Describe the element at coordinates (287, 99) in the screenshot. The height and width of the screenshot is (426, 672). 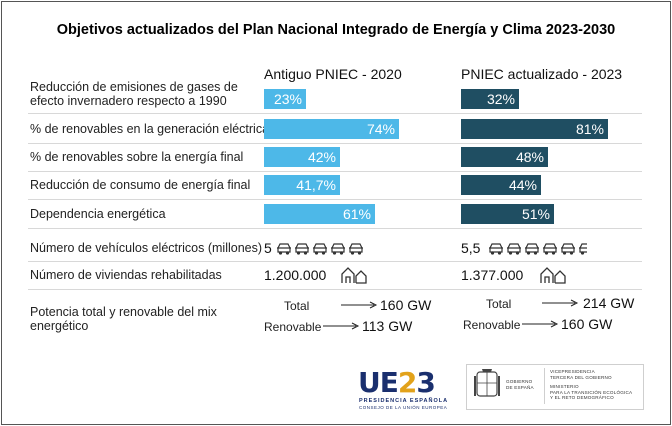
I see `bar-value-label: 23%` at that location.